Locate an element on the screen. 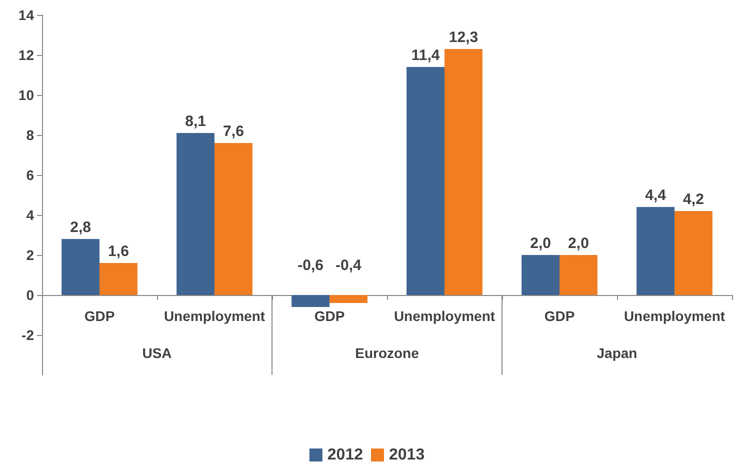 The height and width of the screenshot is (476, 734). data-label: 7,6 is located at coordinates (233, 131).